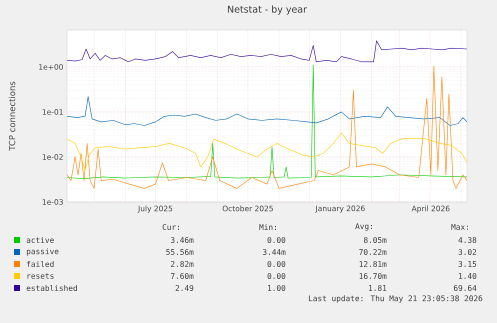 This screenshot has width=497, height=323. Describe the element at coordinates (12, 116) in the screenshot. I see `y-axis-title: TCP connections` at that location.